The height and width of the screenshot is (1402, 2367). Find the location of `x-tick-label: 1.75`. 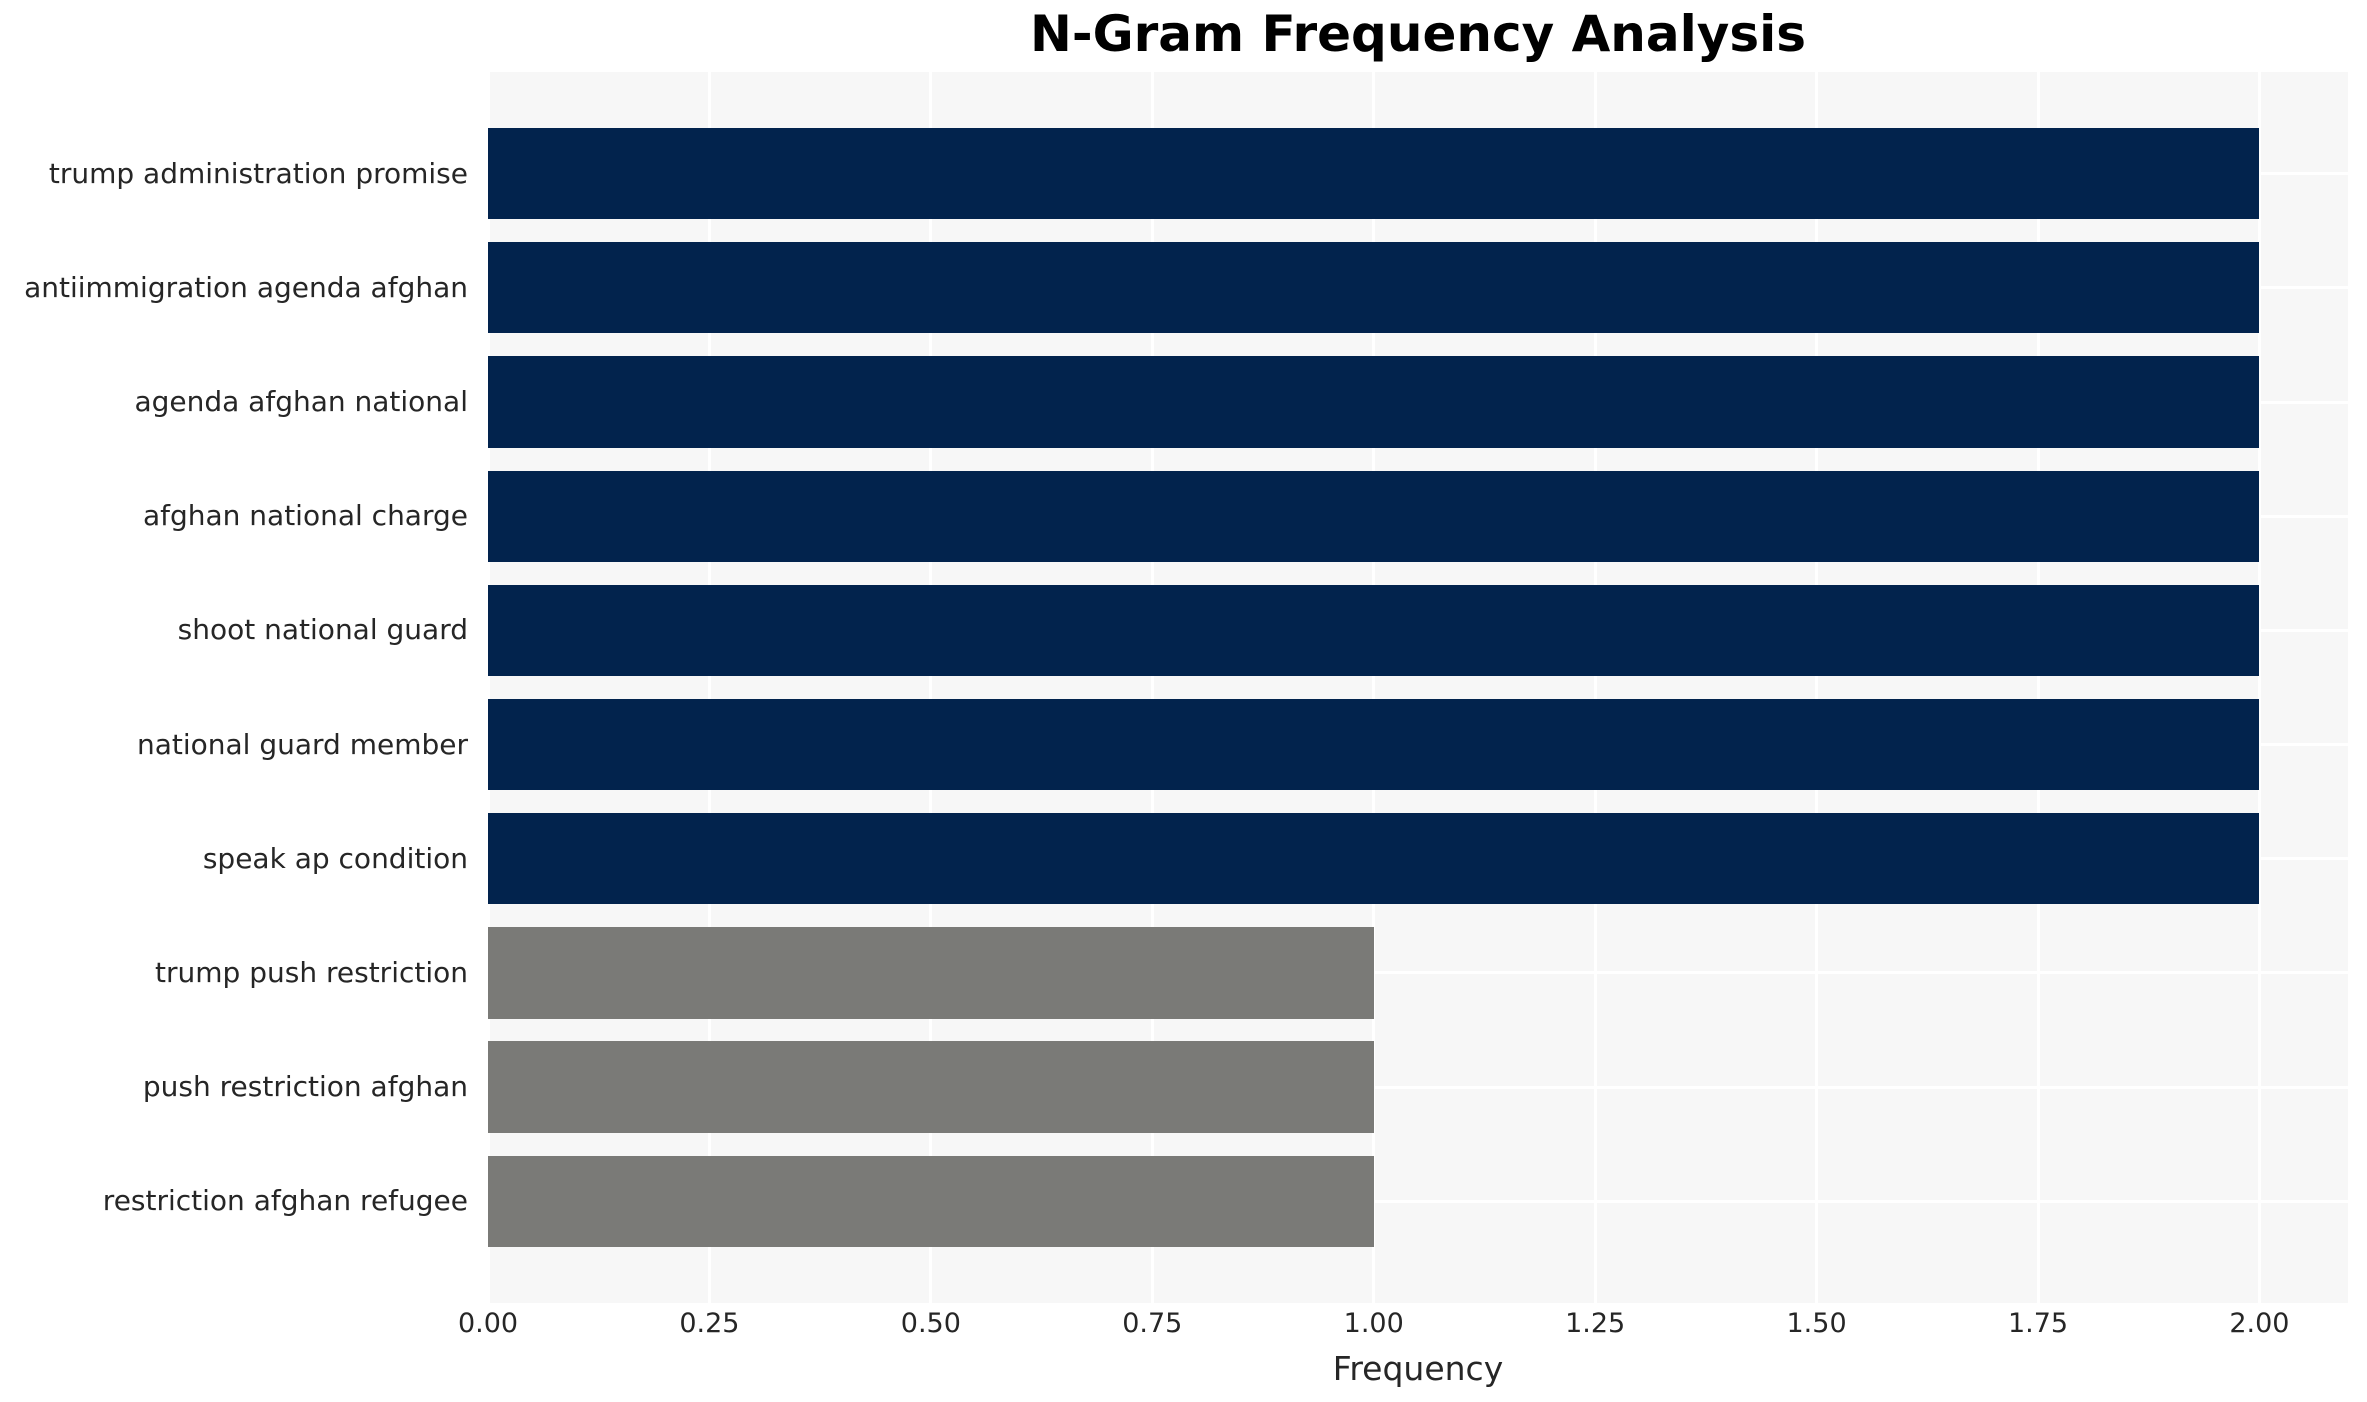

x-tick-label: 1.75 is located at coordinates (2038, 1323).